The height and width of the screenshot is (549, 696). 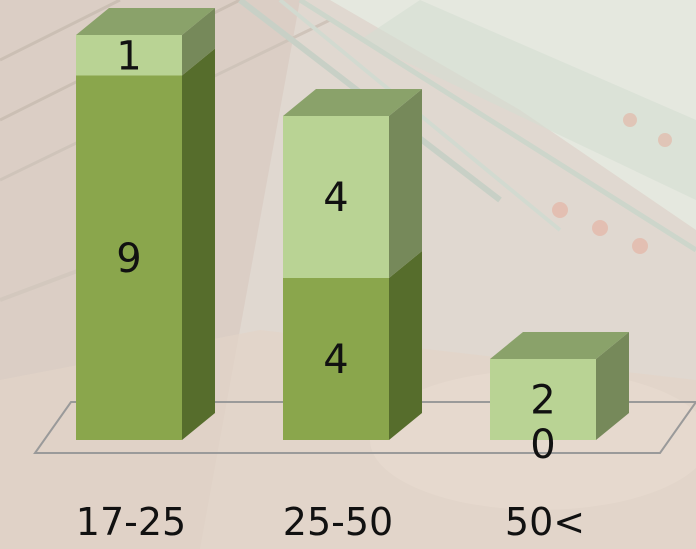 What do you see at coordinates (338, 522) in the screenshot?
I see `category-label-2: 25-50` at bounding box center [338, 522].